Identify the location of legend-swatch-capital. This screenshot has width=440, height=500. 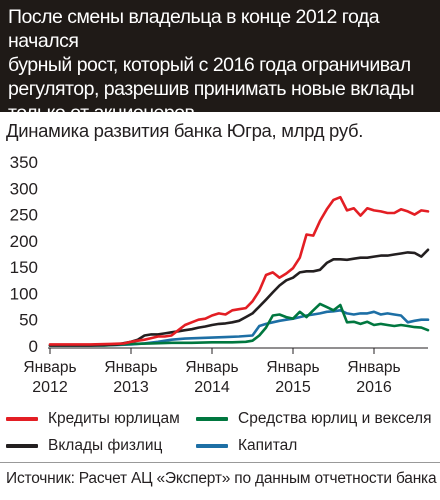
(212, 445).